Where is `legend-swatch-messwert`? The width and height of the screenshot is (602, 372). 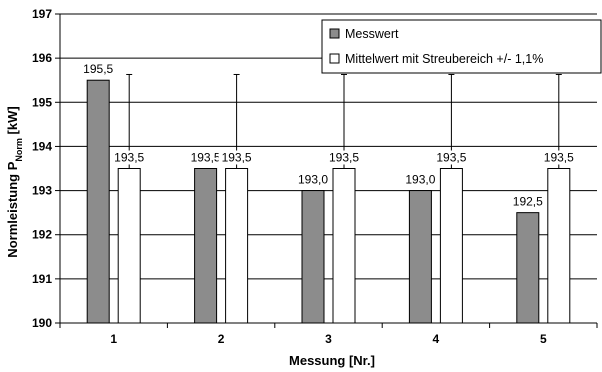
legend-swatch-messwert is located at coordinates (334, 33).